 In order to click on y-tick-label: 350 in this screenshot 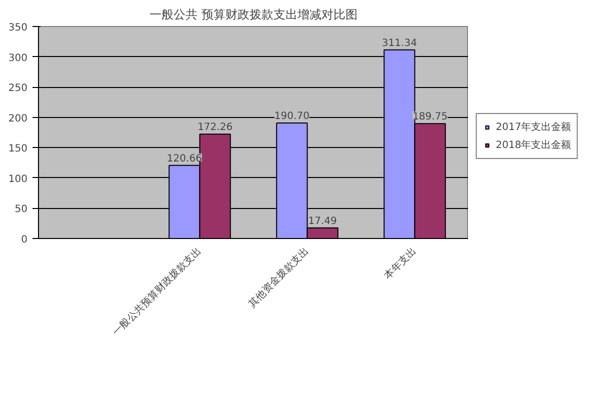, I will do `click(18, 28)`.